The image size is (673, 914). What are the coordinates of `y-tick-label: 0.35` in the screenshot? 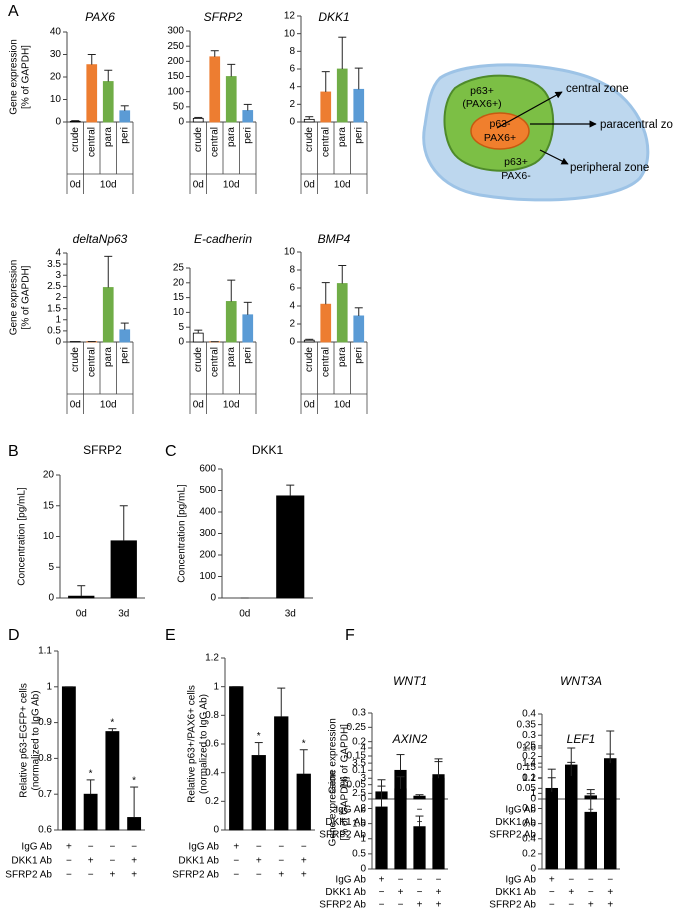 It's located at (527, 724).